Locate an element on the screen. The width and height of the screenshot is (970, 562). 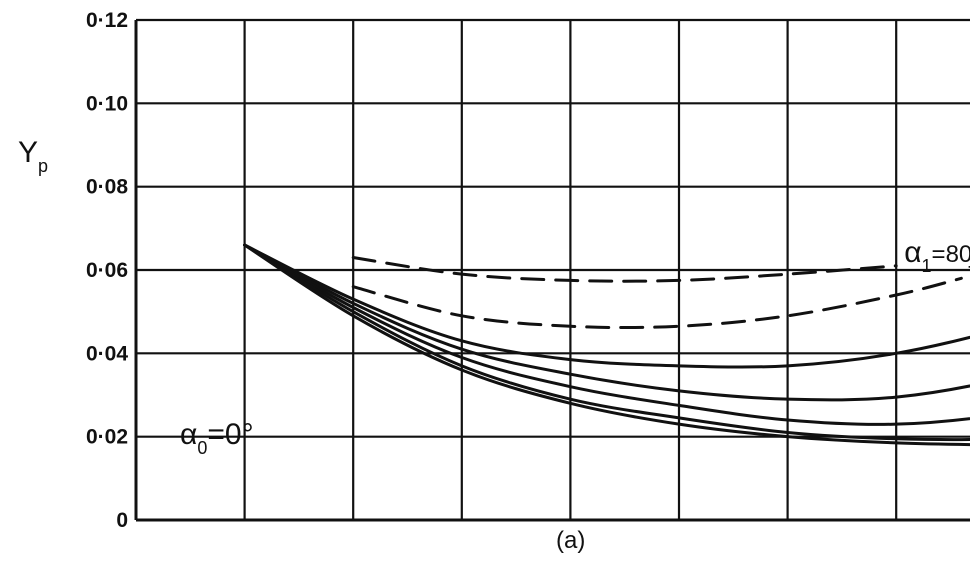
curve-labels: α1=80°75°70°65°60°50°40° is located at coordinates (937, 262).